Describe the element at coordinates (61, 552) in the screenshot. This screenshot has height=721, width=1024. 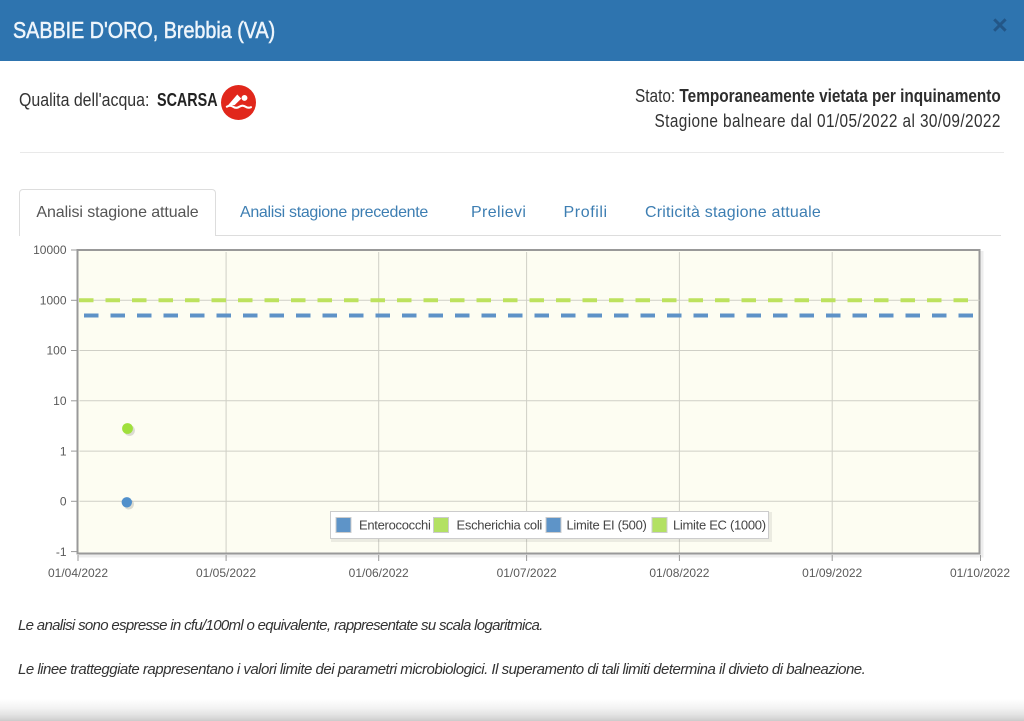
I see `svg-text: -1` at that location.